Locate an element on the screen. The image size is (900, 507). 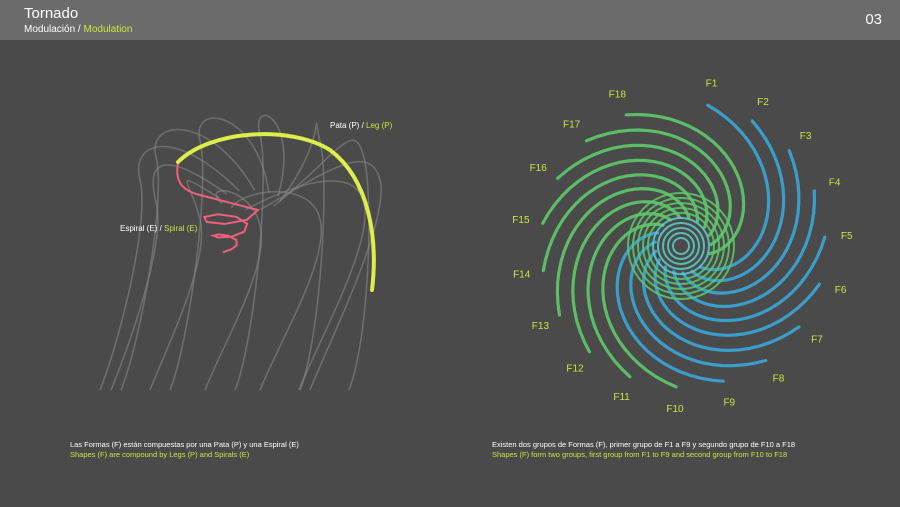
form-arm-f3 is located at coordinates (741, 222).